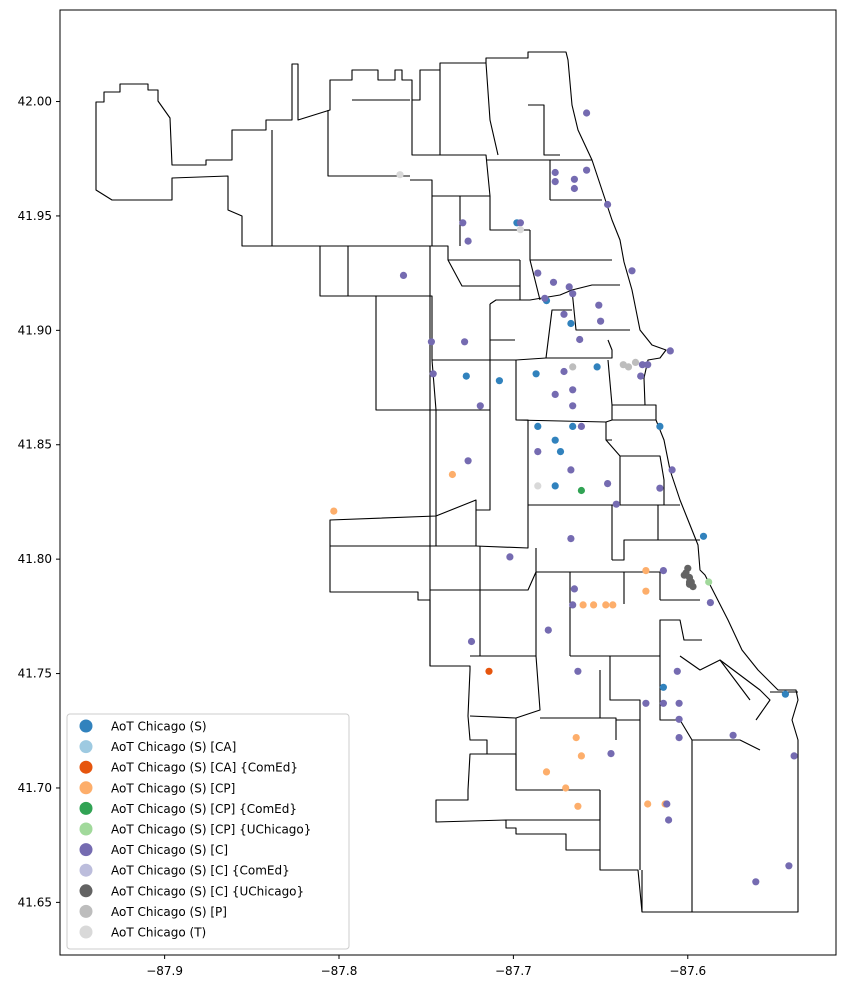 The height and width of the screenshot is (990, 844). Describe the element at coordinates (35, 559) in the screenshot. I see `y-tick-label: 41.80` at that location.